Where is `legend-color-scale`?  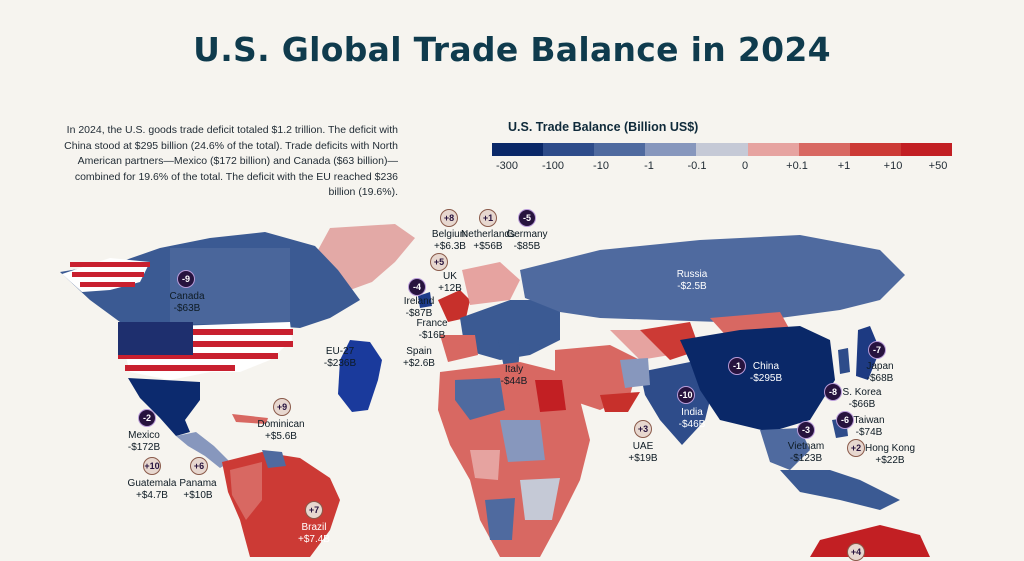 legend-color-scale is located at coordinates (722, 149).